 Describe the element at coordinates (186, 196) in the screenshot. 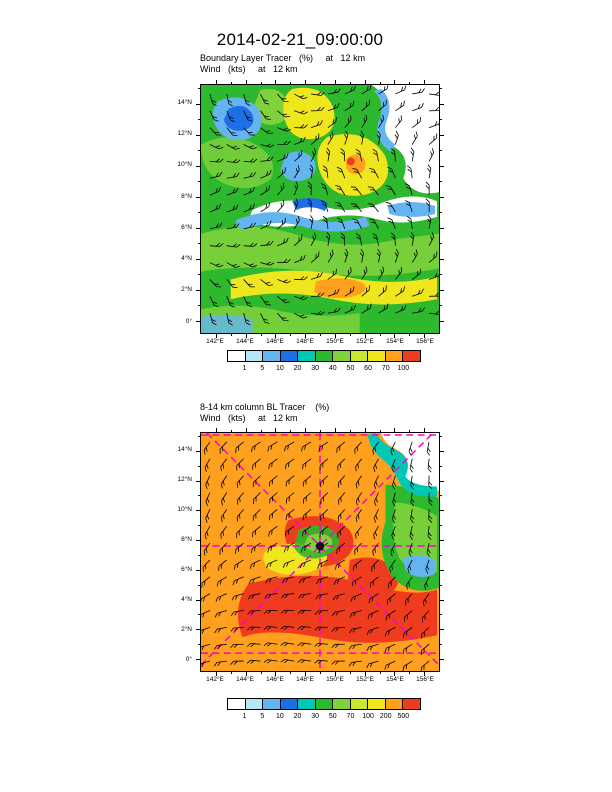

I see `lat-tick-label: 8°N` at that location.